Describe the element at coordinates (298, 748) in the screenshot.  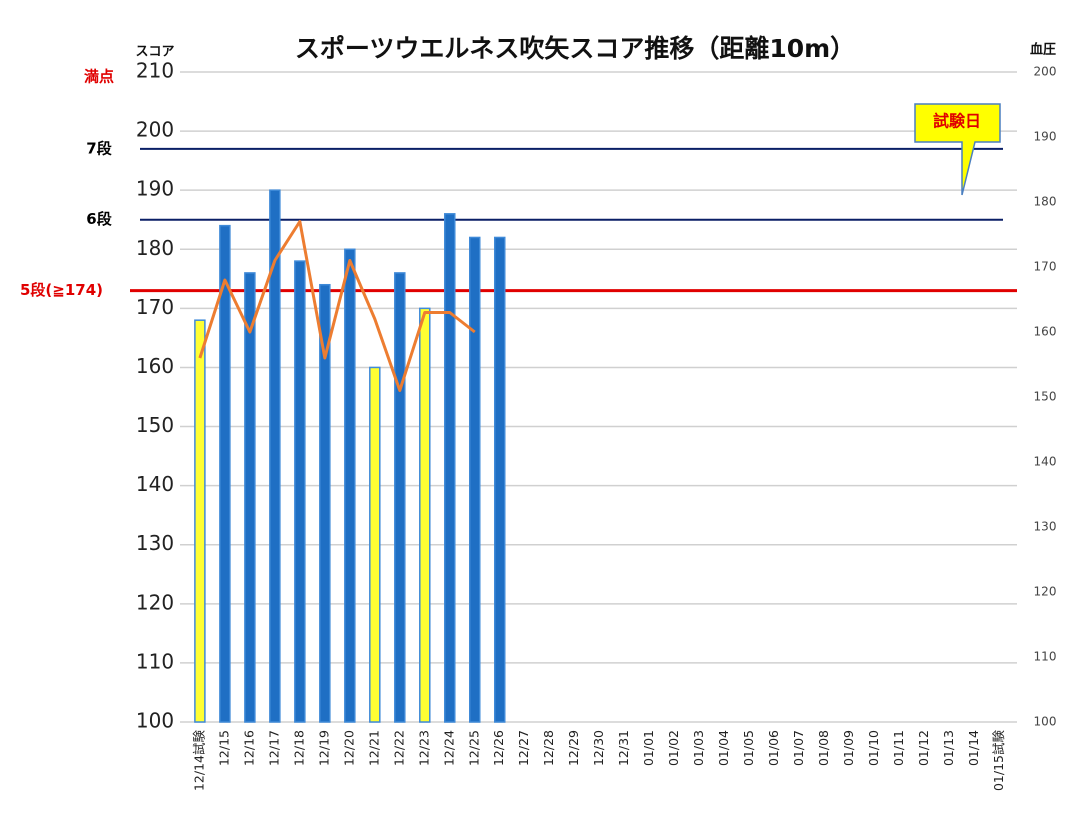
I see `x-tick-label: 12/18` at that location.